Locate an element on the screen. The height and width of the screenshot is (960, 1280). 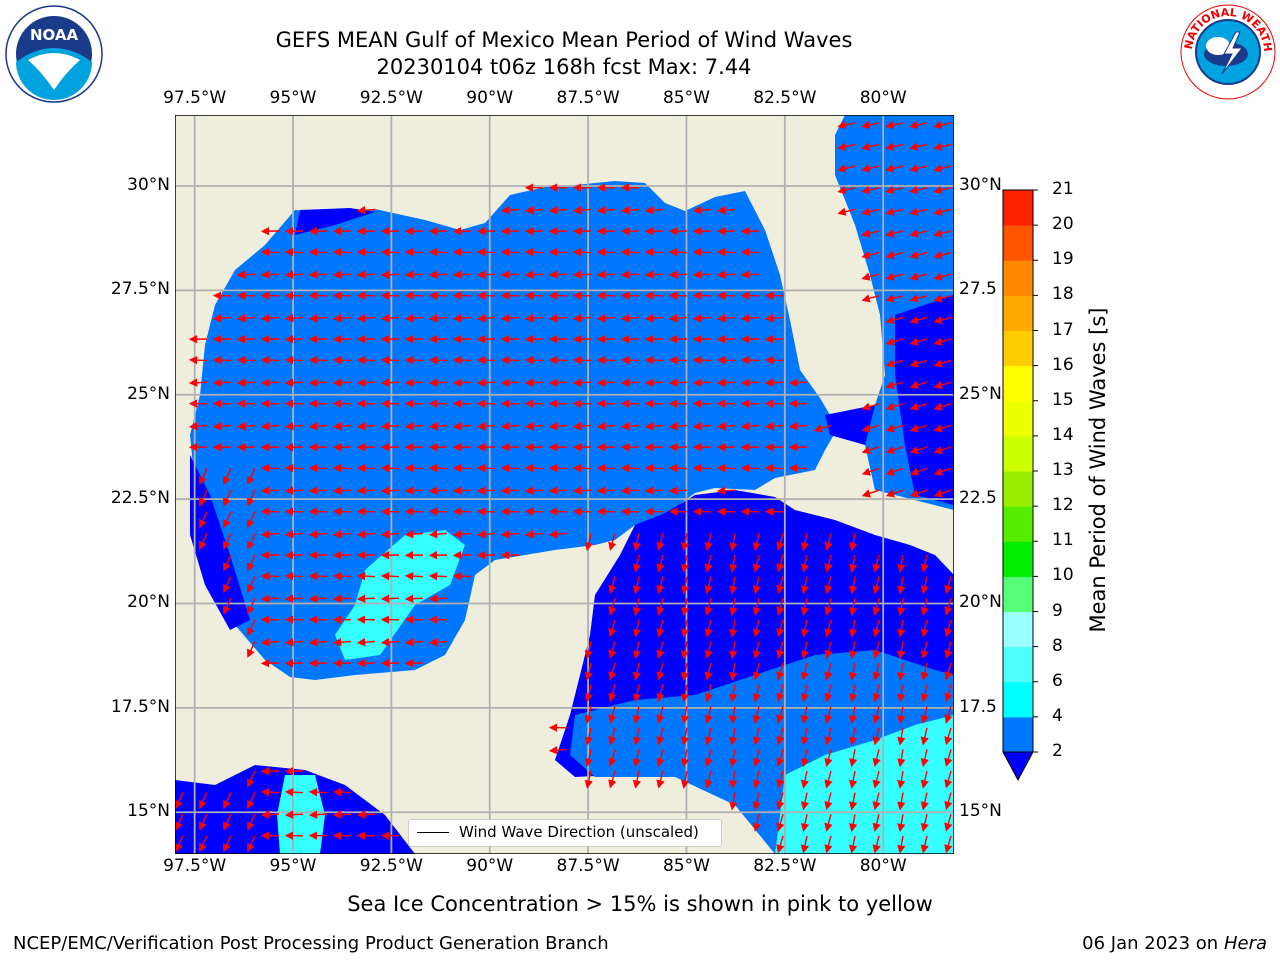
footer-date-text: 06 Jan 2023 on is located at coordinates (1153, 943).